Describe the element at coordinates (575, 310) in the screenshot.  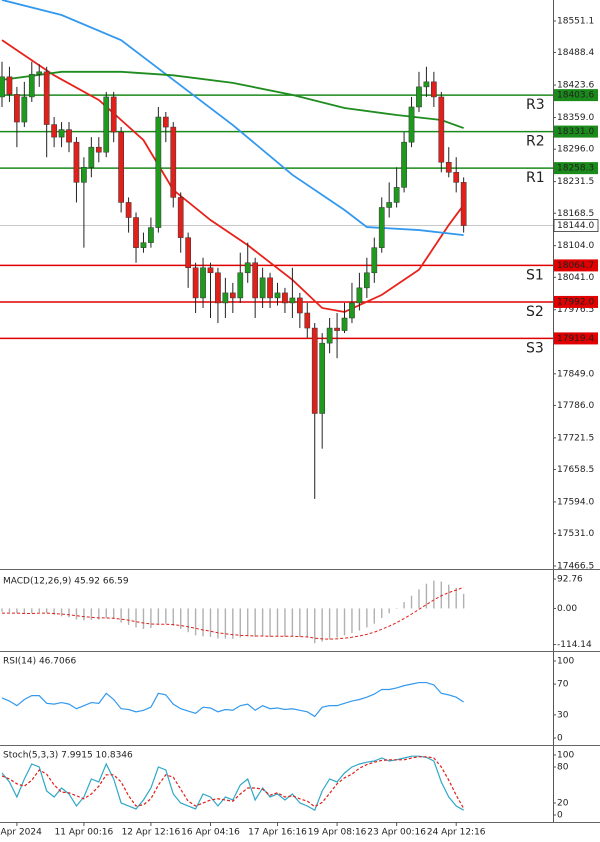
I see `y-tick-label: 17976.5` at that location.